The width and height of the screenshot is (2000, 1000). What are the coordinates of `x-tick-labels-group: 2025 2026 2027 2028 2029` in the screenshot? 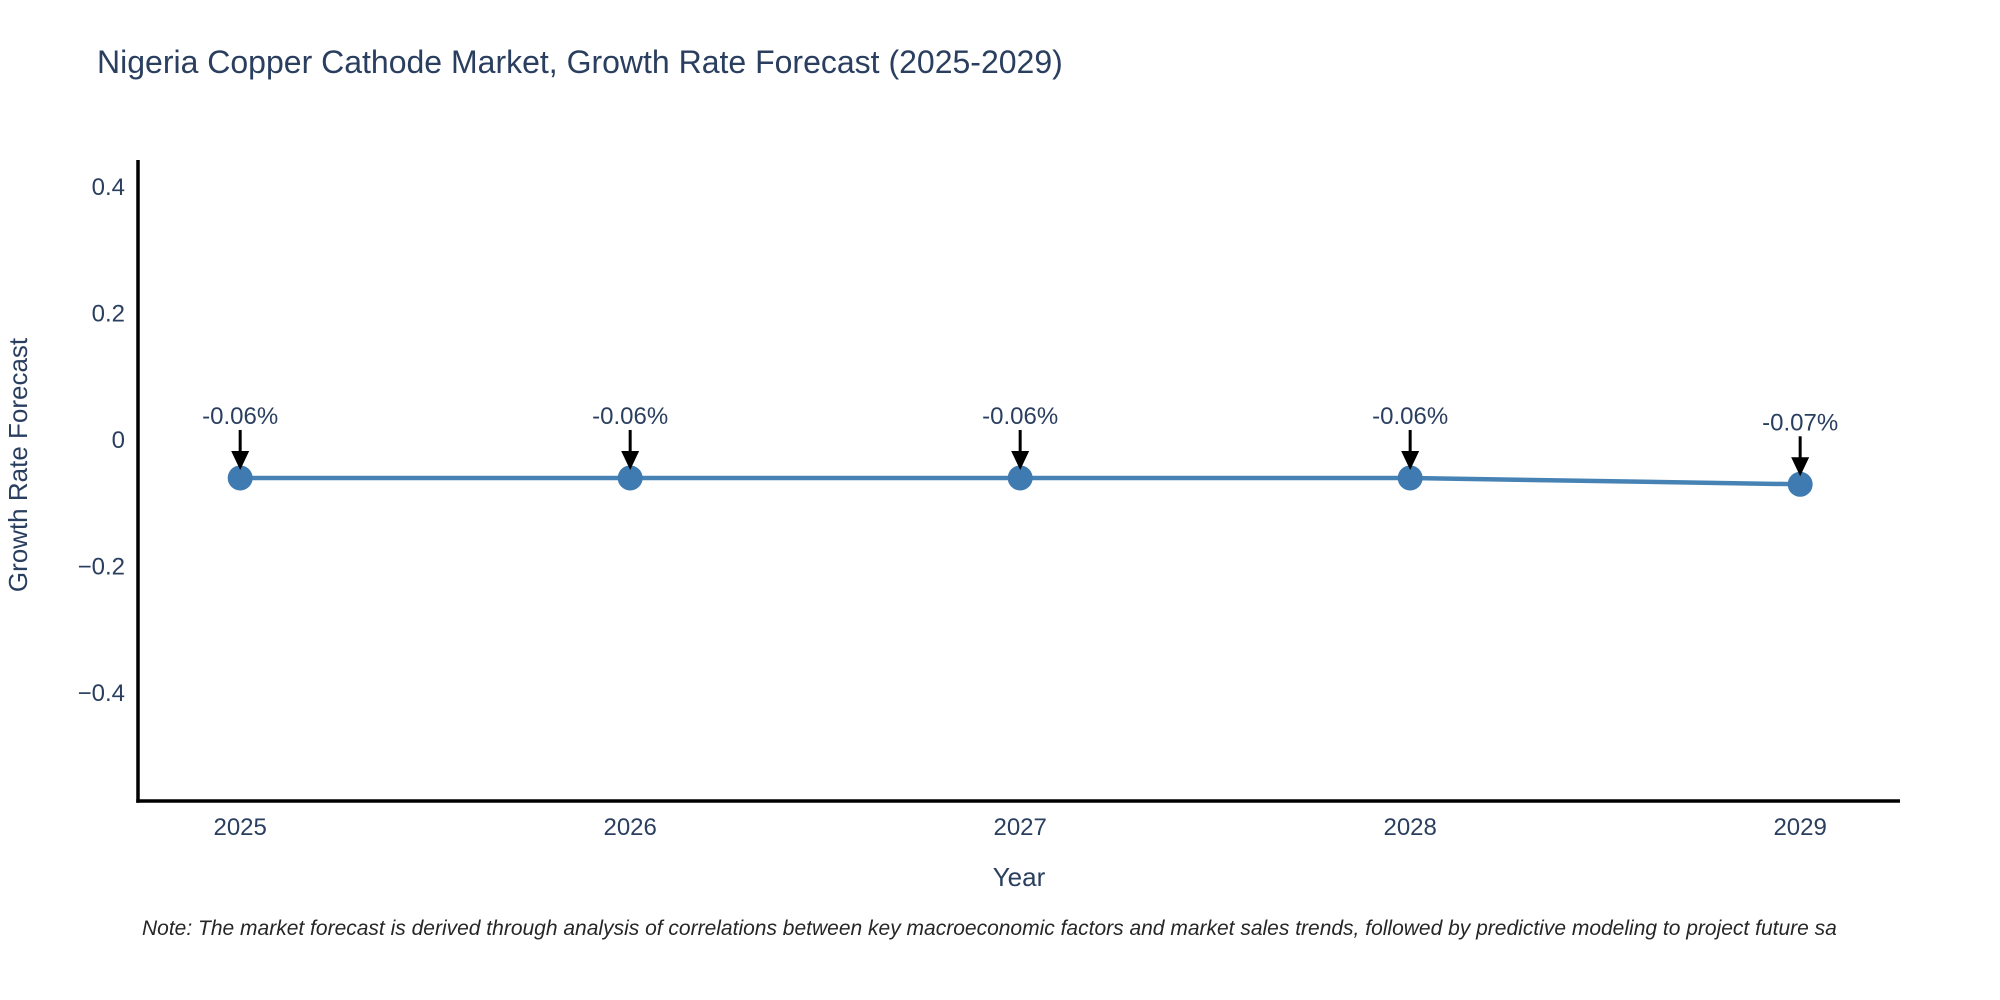 It's located at (1019, 827).